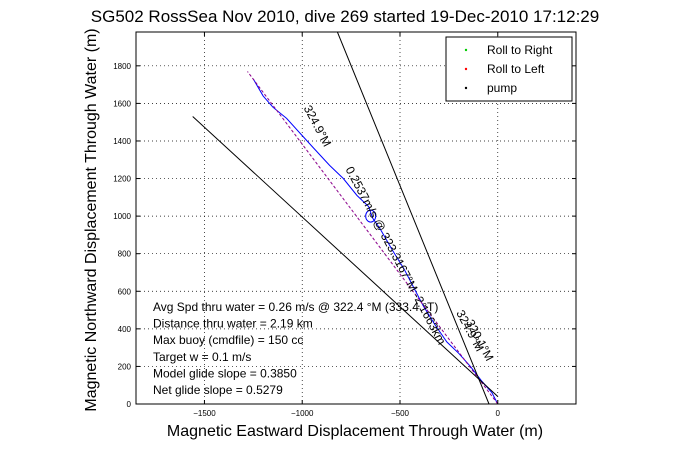 This screenshot has width=681, height=454. Describe the element at coordinates (233, 324) in the screenshot. I see `info-line: Distance thru water = 2.19 km` at that location.